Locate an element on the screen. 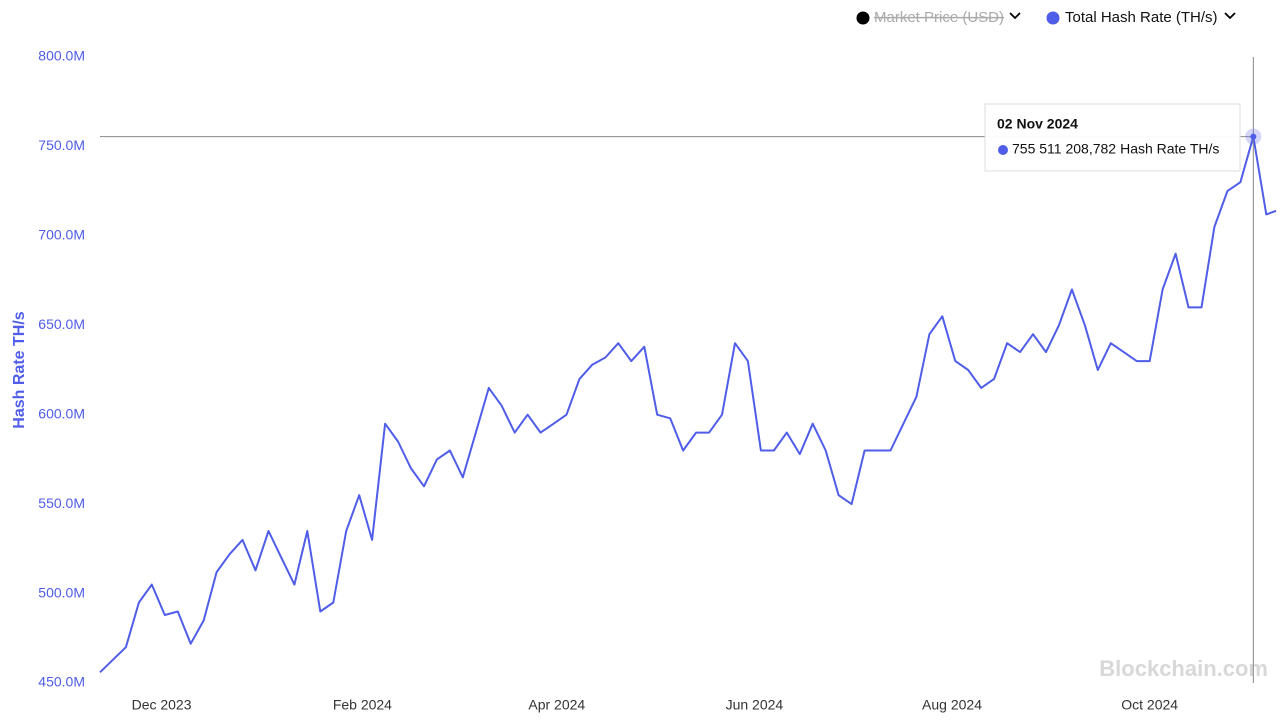  y-tick-label: 800.0M is located at coordinates (61, 56).